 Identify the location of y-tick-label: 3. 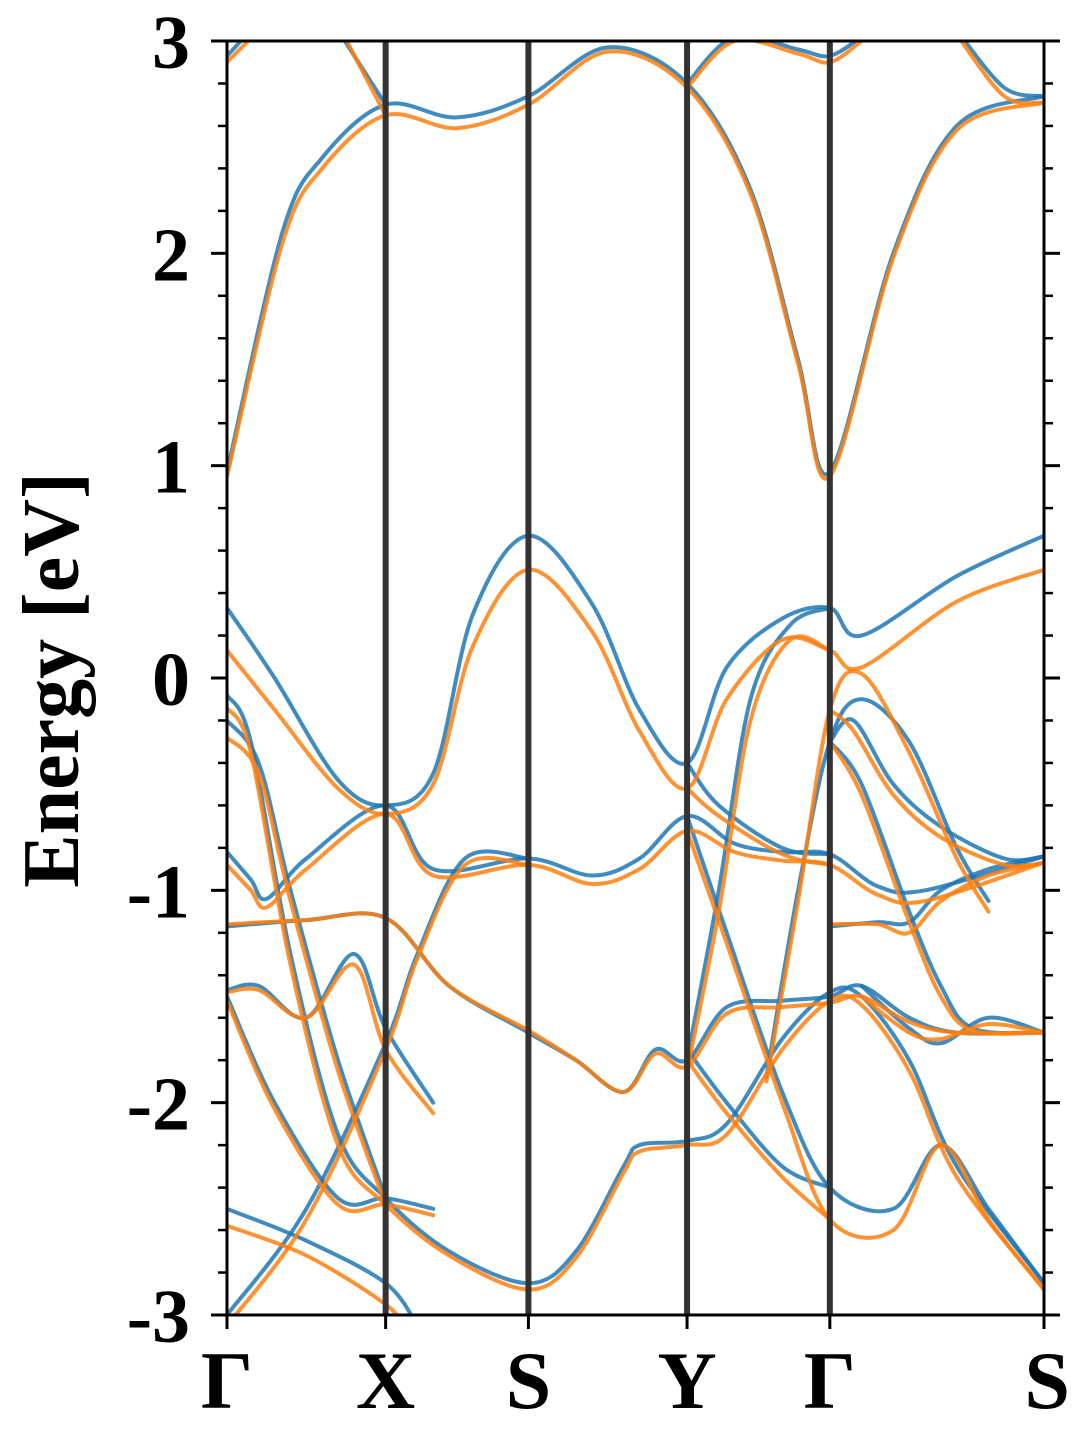
(171, 43).